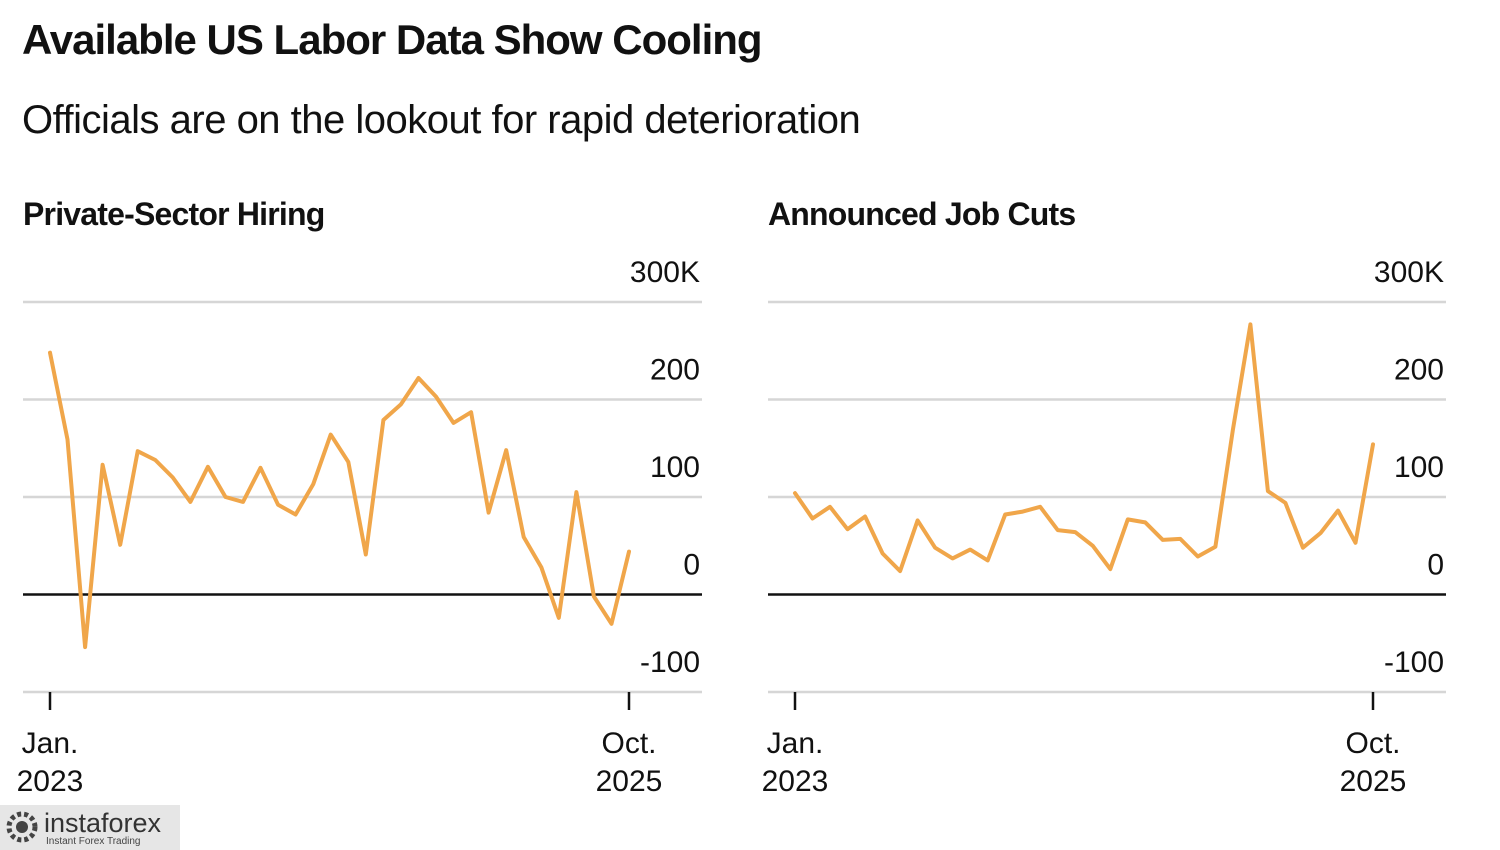  What do you see at coordinates (392, 39) in the screenshot?
I see `page-title: Available US Labor Data Show Cooling` at bounding box center [392, 39].